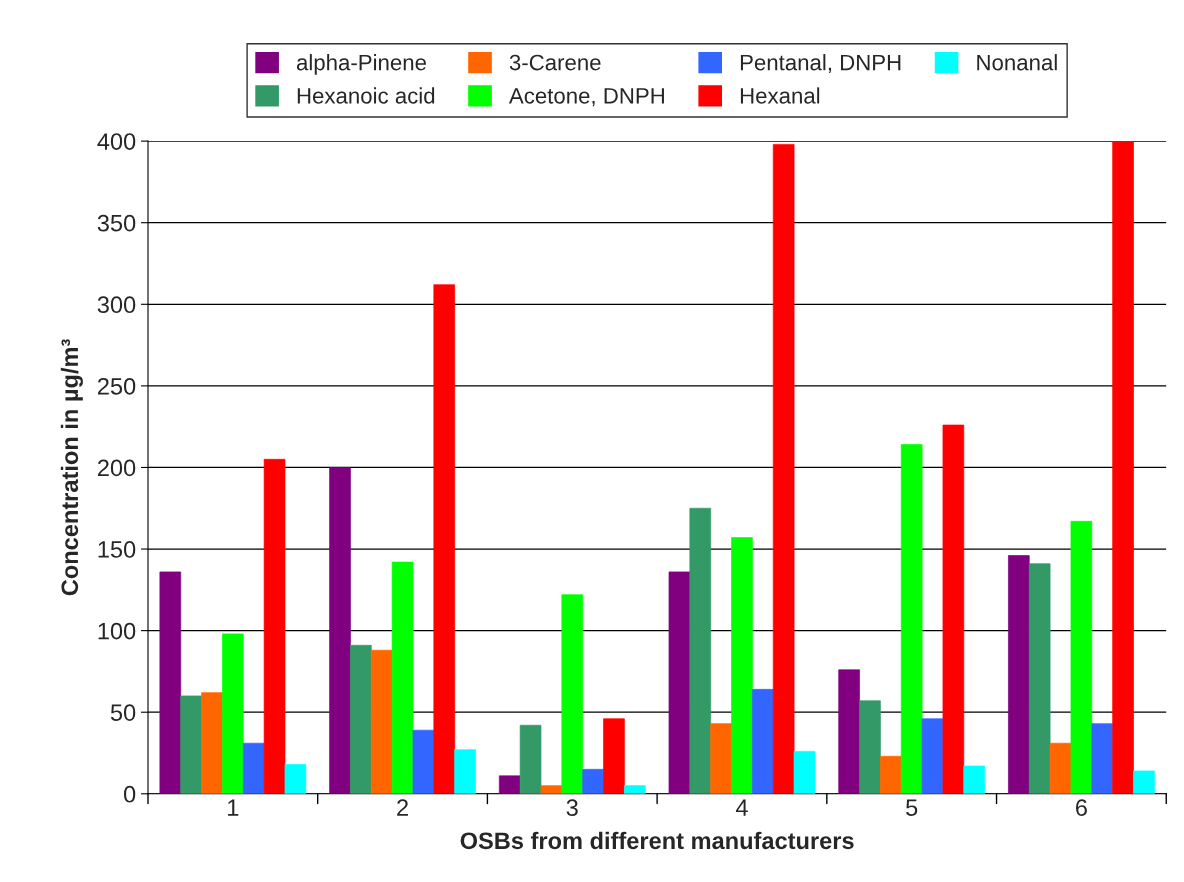 The width and height of the screenshot is (1184, 882). I want to click on x-tick-label: 2, so click(402, 807).